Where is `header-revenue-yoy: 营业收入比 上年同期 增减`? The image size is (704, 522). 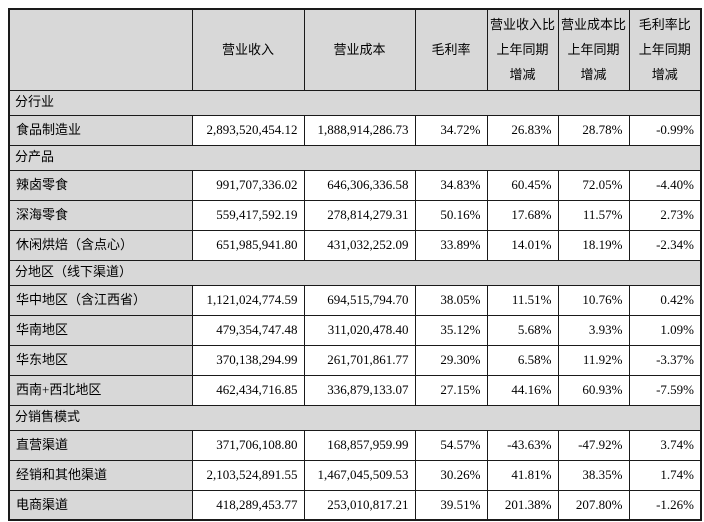 header-revenue-yoy: 营业收入比 上年同期 增减 is located at coordinates (522, 49).